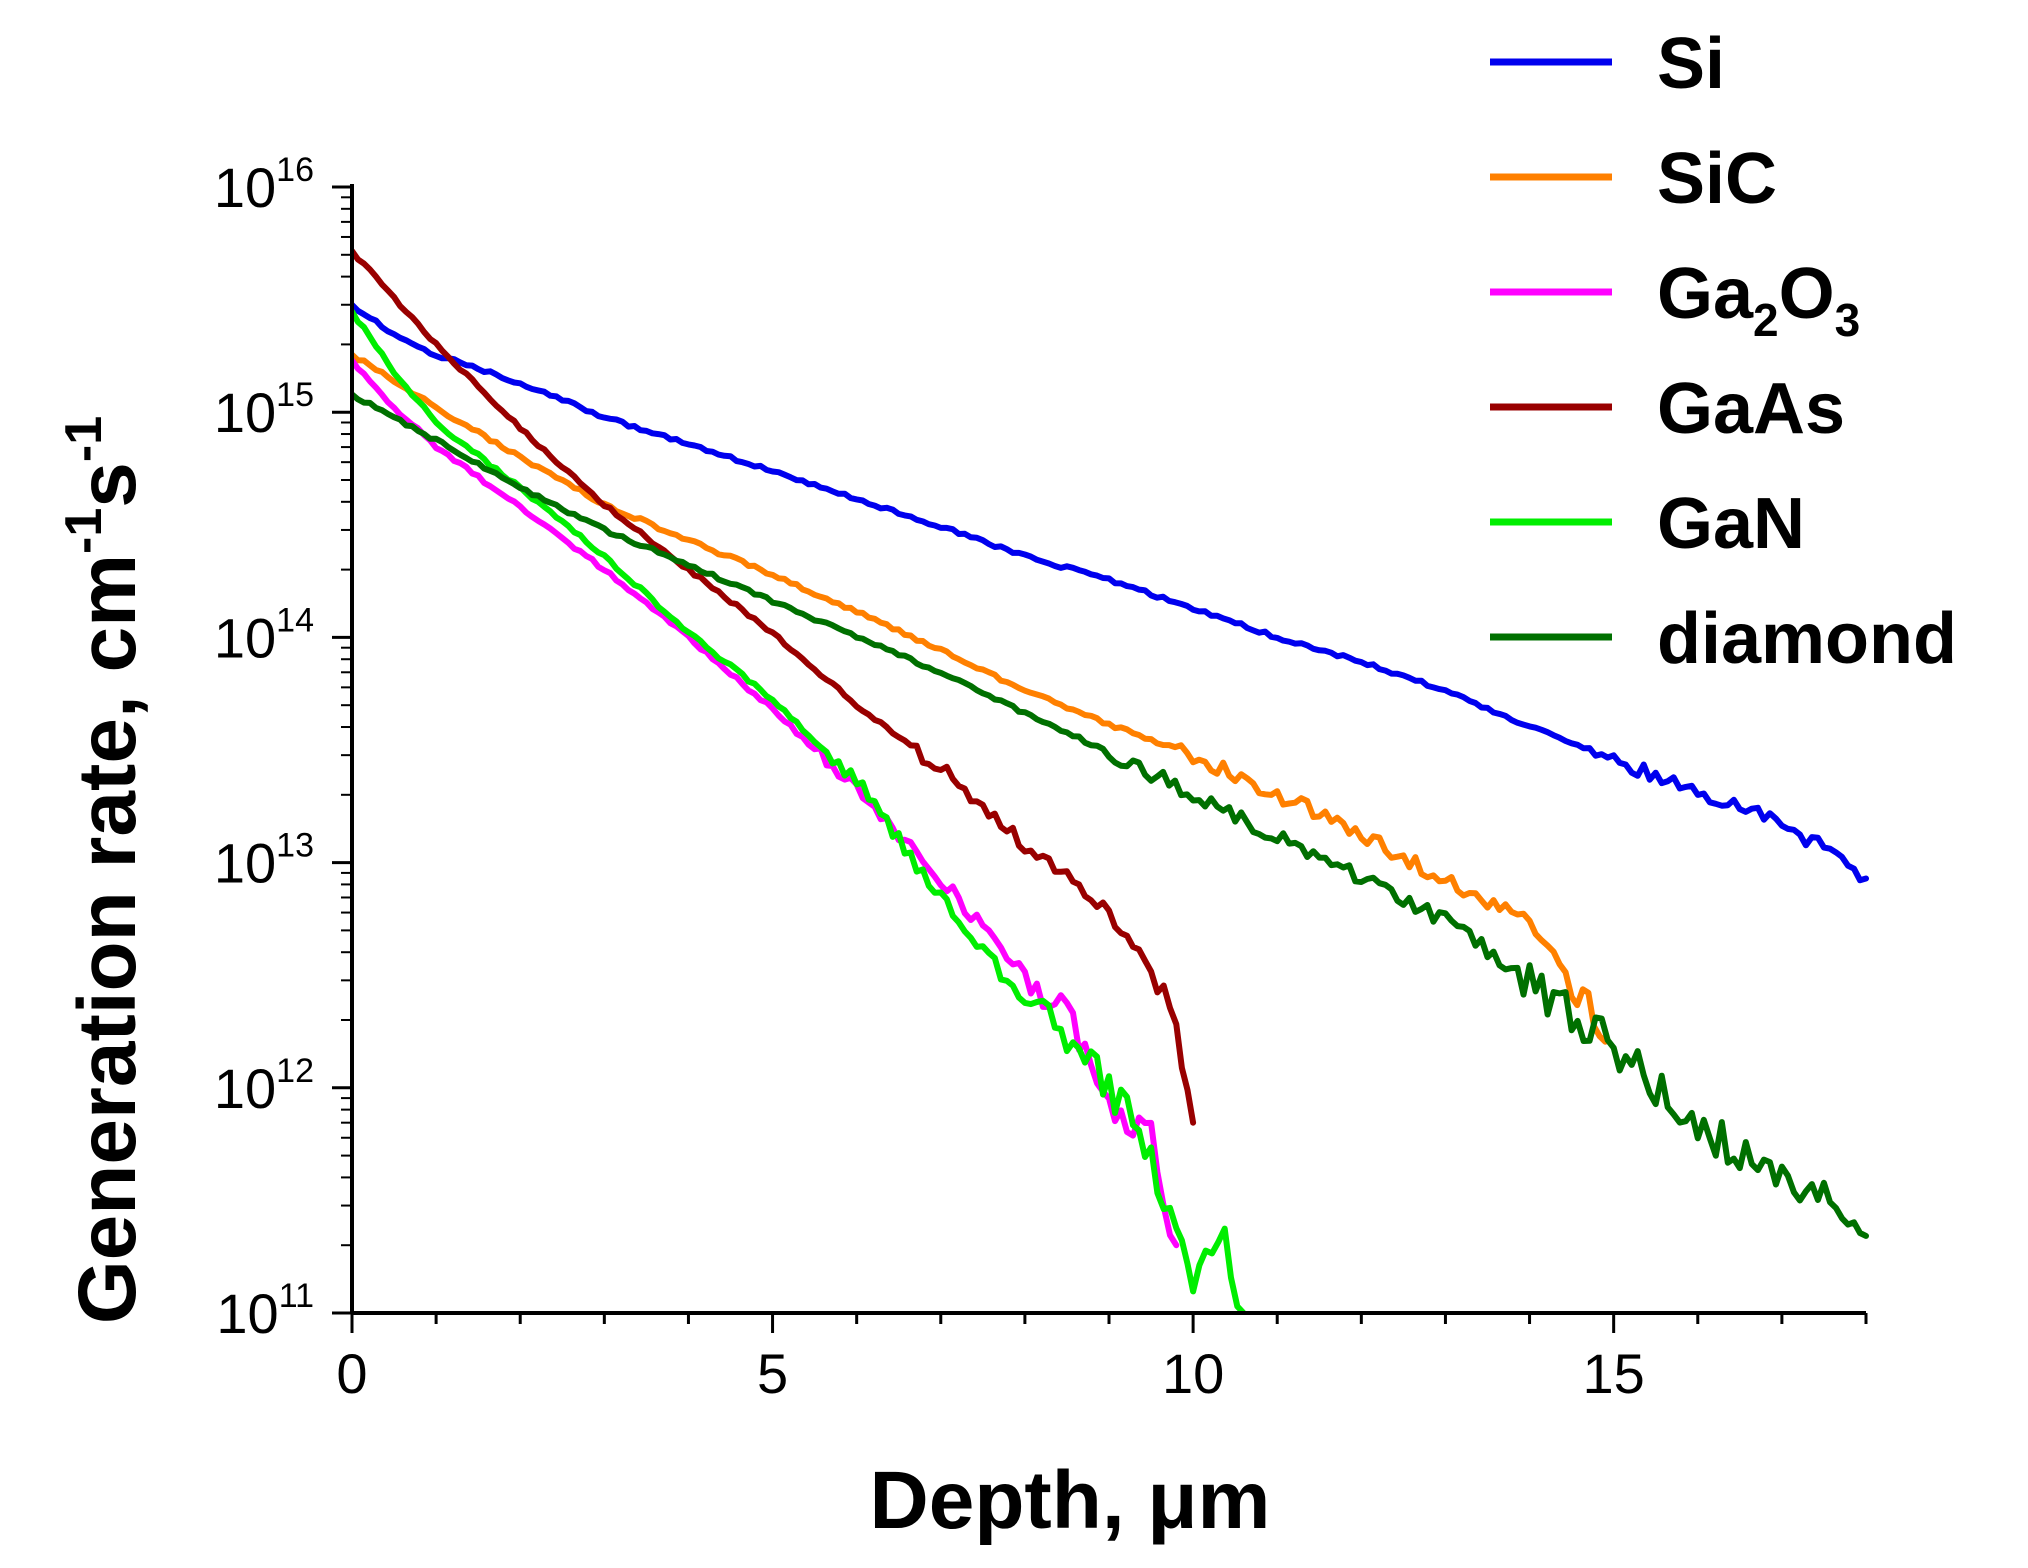  Describe the element at coordinates (1614, 1373) in the screenshot. I see `x-tick-label: 15` at that location.